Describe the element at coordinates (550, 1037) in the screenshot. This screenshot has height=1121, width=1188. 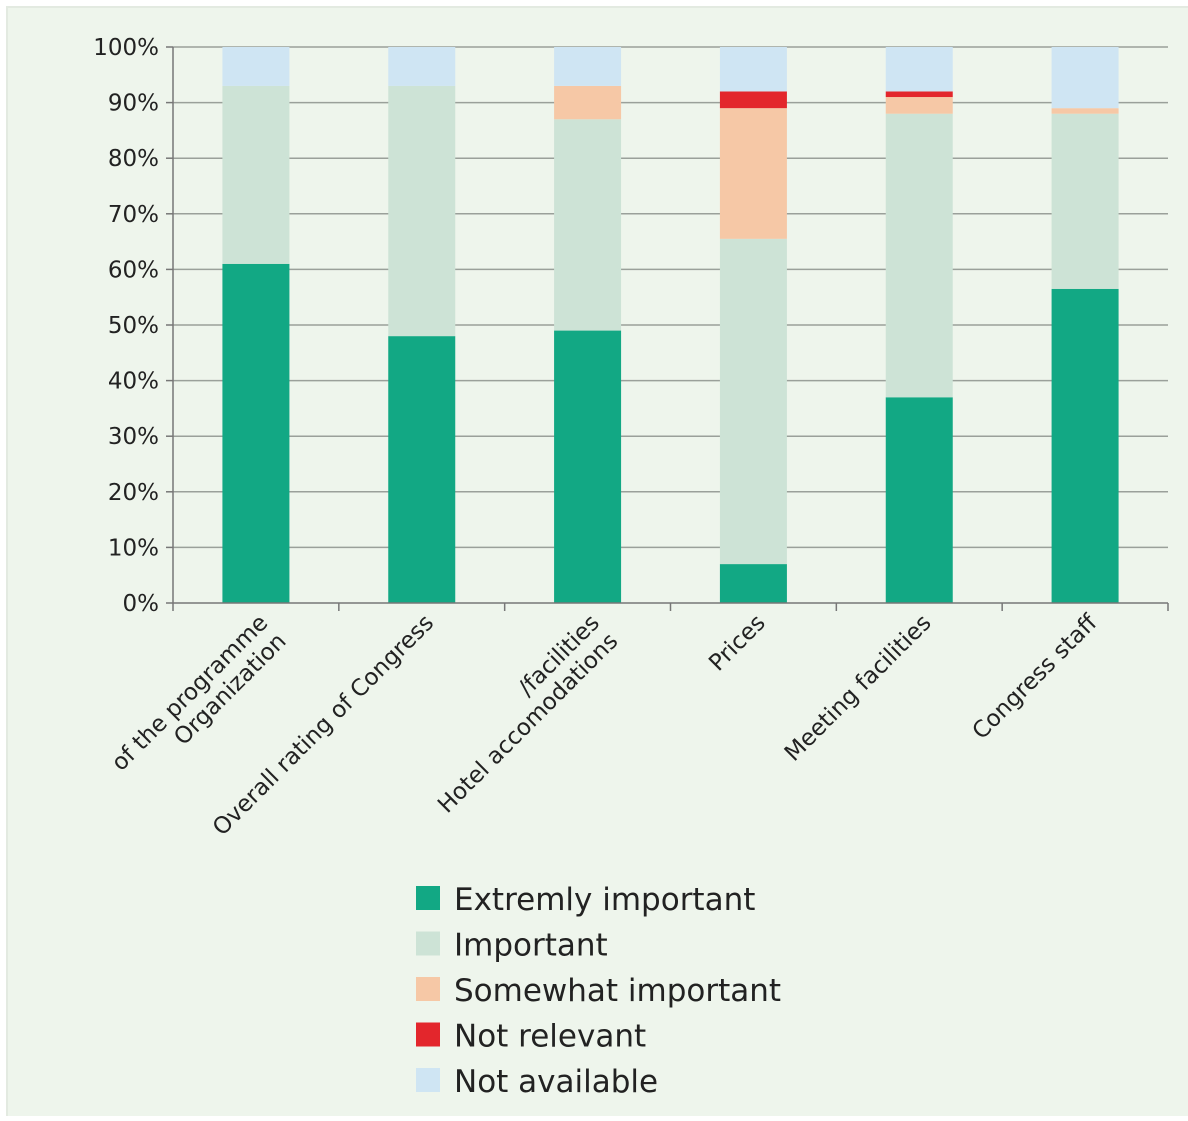
I see `legend-label: Not relevant` at that location.